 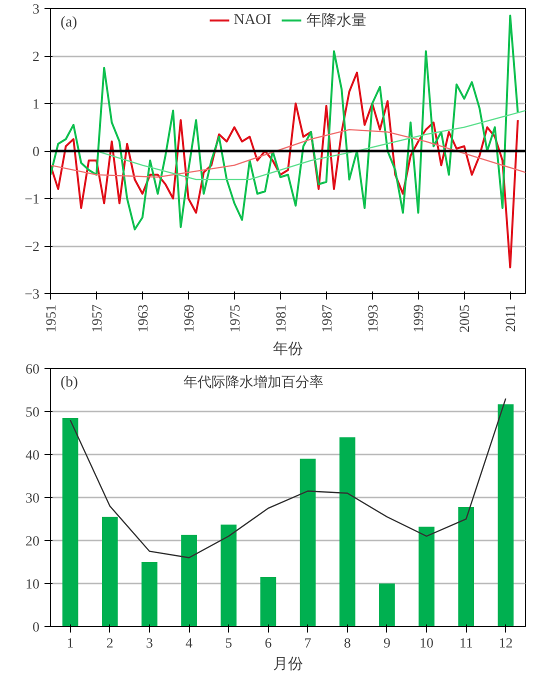 What do you see at coordinates (466, 644) in the screenshot?
I see `x-tick-label: 11` at bounding box center [466, 644].